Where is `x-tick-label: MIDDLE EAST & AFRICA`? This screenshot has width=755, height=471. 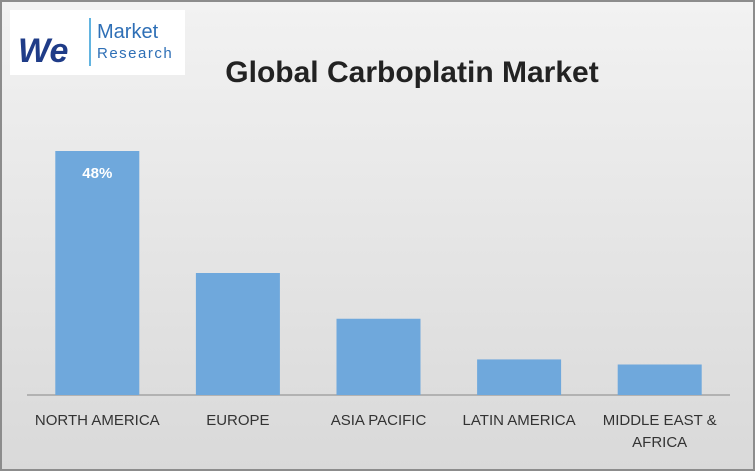 x-tick-label: MIDDLE EAST & AFRICA is located at coordinates (659, 431).